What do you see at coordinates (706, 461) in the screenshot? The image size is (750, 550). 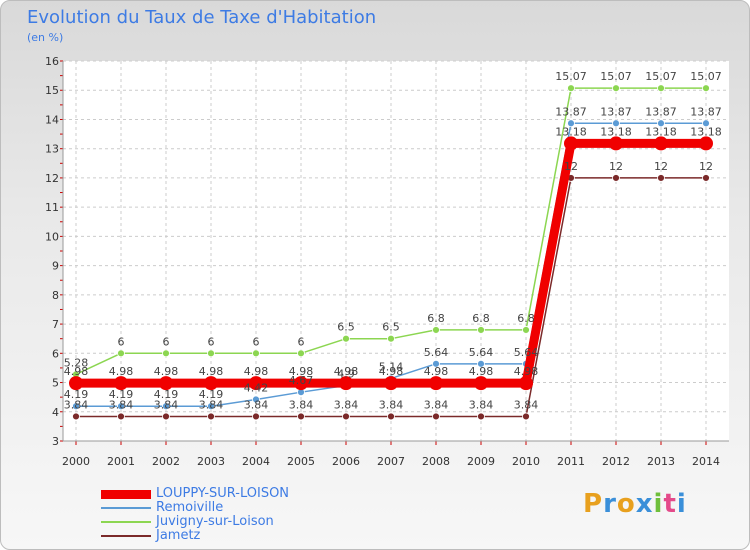 I see `x-tick-label: 2014` at bounding box center [706, 461].